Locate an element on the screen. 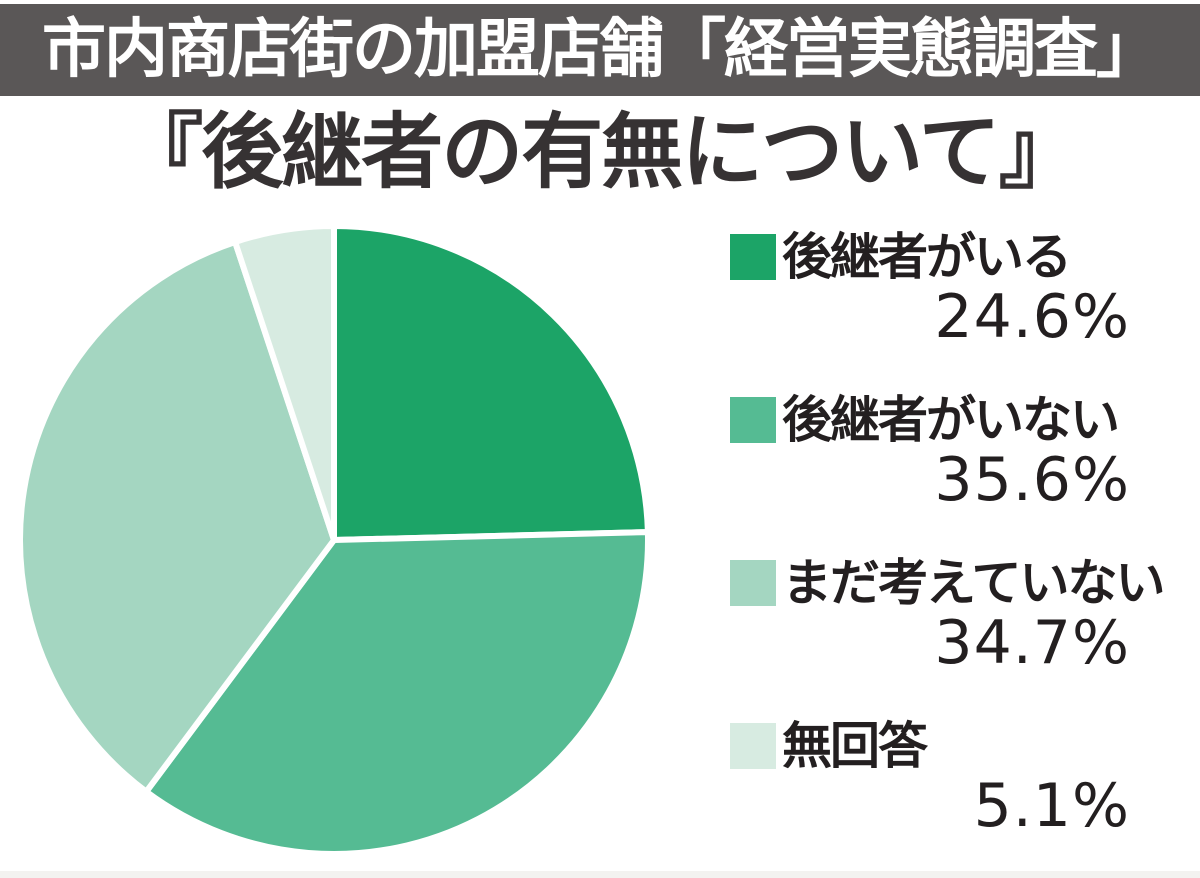 The image size is (1200, 878). legend-label: 無回答 is located at coordinates (855, 746).